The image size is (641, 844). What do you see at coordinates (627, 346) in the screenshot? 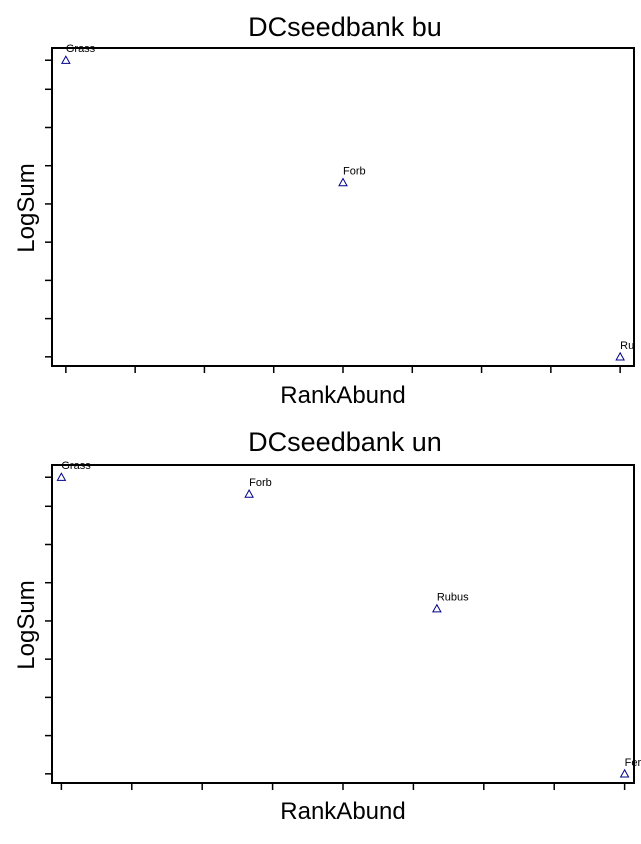
I see `data-point-label: Ru` at bounding box center [627, 346].